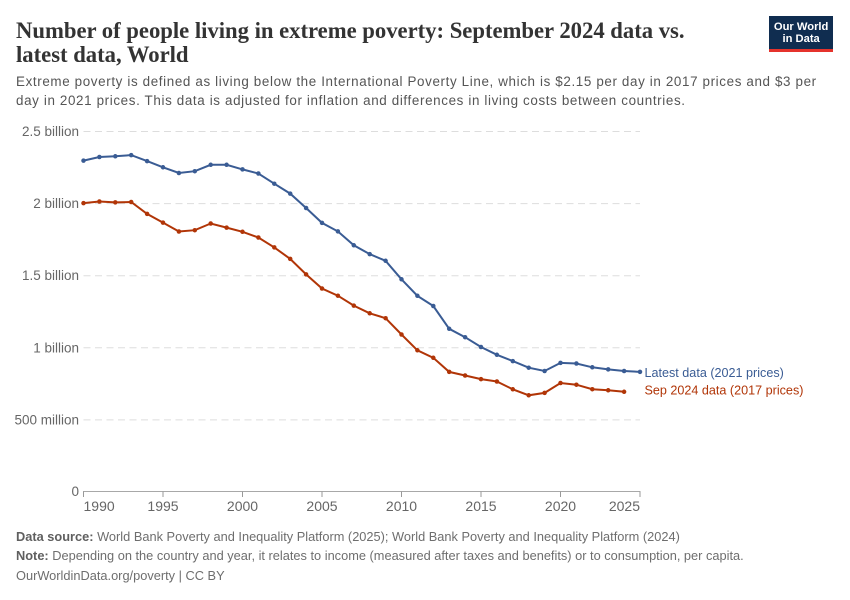 This screenshot has width=850, height=600. I want to click on svg-text: 1 billion, so click(56, 347).